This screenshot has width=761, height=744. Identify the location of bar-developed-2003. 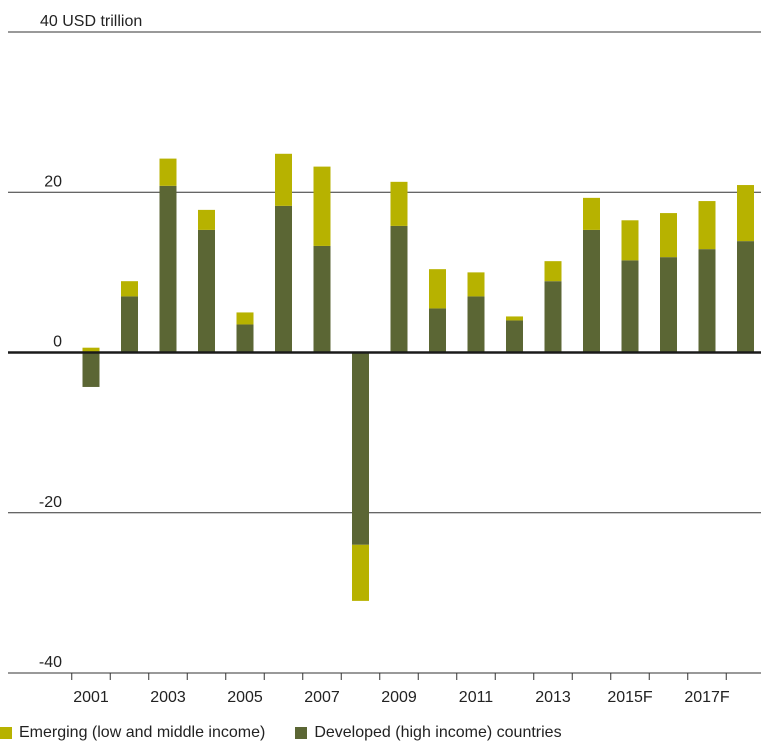
(168, 269).